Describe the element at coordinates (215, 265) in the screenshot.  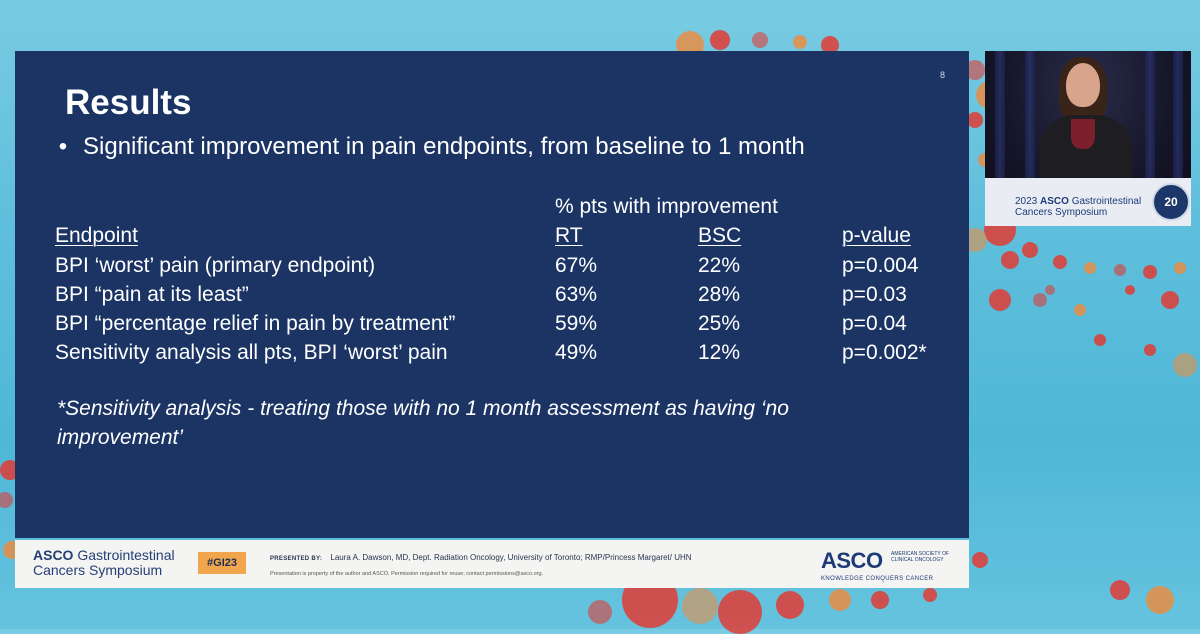
I see `endpoint-cell: BPI ‘worst’ pain (primary endpoint)` at that location.